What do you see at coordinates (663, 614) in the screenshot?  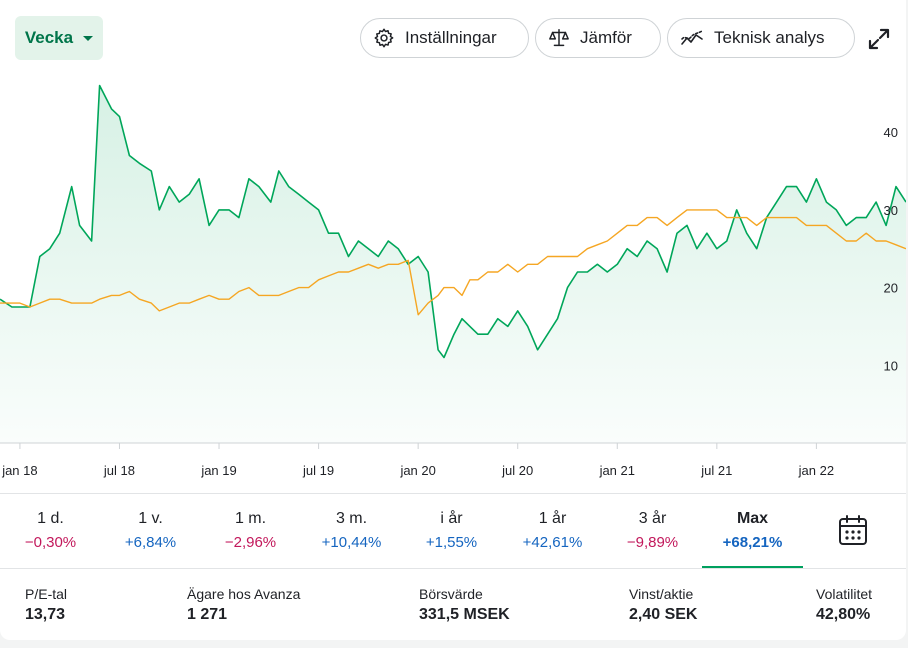 I see `figure-value: 2,40 SEK` at bounding box center [663, 614].